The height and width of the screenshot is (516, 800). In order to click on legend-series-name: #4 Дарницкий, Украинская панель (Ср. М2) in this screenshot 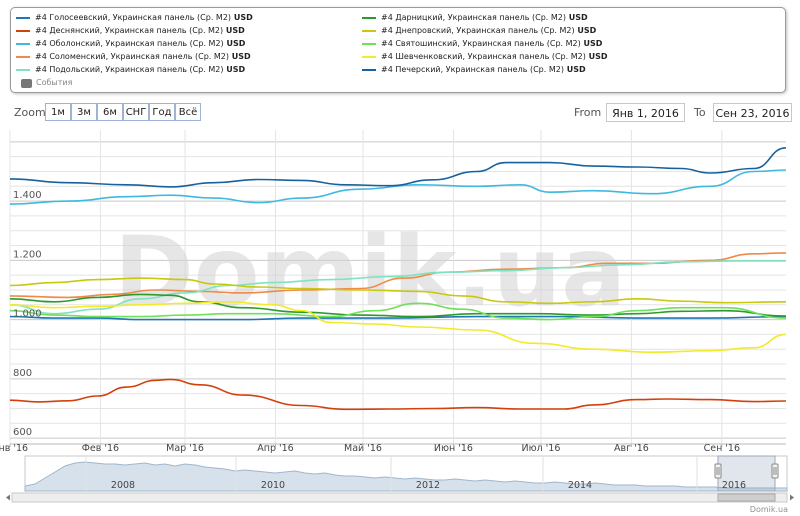, I will do `click(474, 17)`.